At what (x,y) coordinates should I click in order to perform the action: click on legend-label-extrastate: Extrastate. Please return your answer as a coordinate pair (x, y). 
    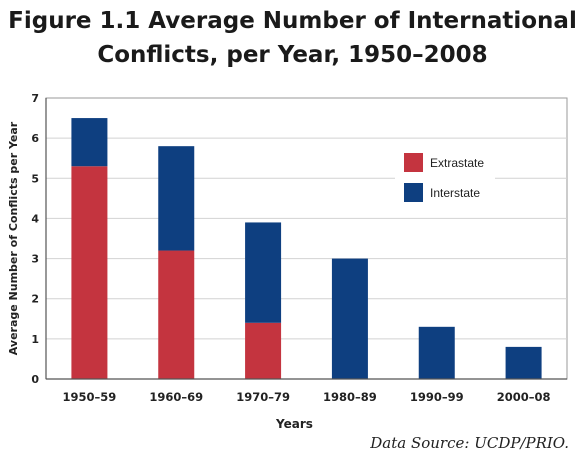
    Looking at the image, I should click on (457, 163).